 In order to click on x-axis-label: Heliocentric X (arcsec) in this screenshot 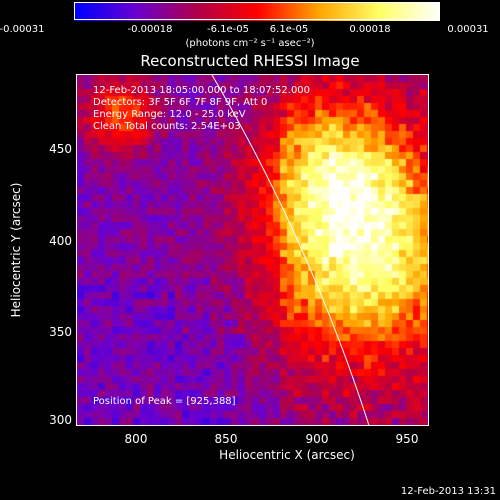, I will do `click(287, 455)`.